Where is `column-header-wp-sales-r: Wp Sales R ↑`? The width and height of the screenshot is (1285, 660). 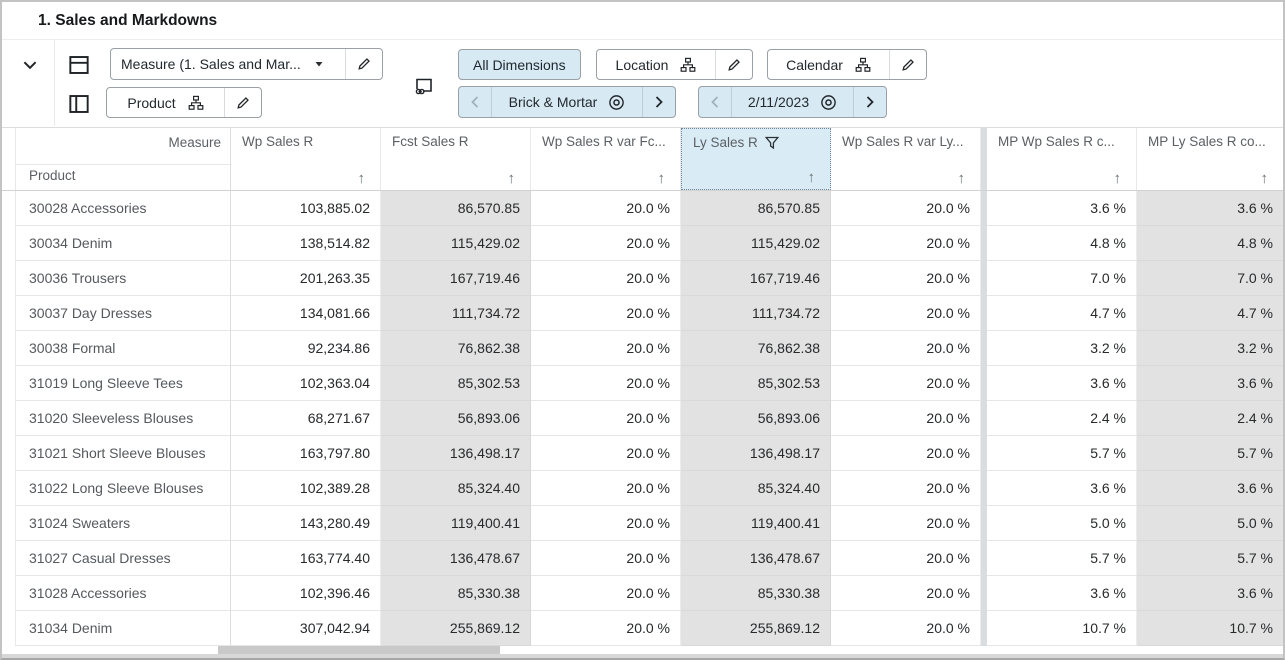 column-header-wp-sales-r: Wp Sales R ↑ is located at coordinates (306, 159).